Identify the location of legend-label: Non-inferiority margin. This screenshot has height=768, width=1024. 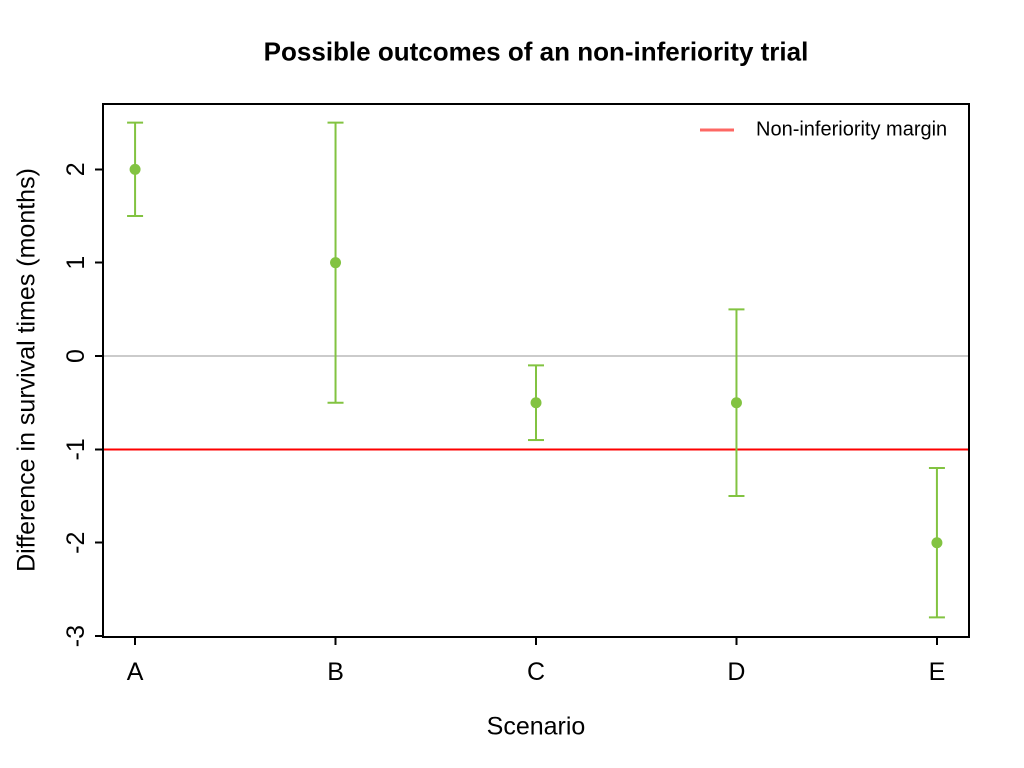
(852, 129).